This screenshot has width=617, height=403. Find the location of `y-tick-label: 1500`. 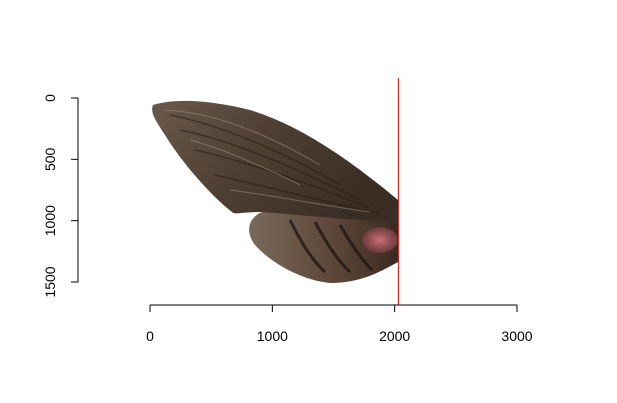

y-tick-label: 1500 is located at coordinates (50, 281).